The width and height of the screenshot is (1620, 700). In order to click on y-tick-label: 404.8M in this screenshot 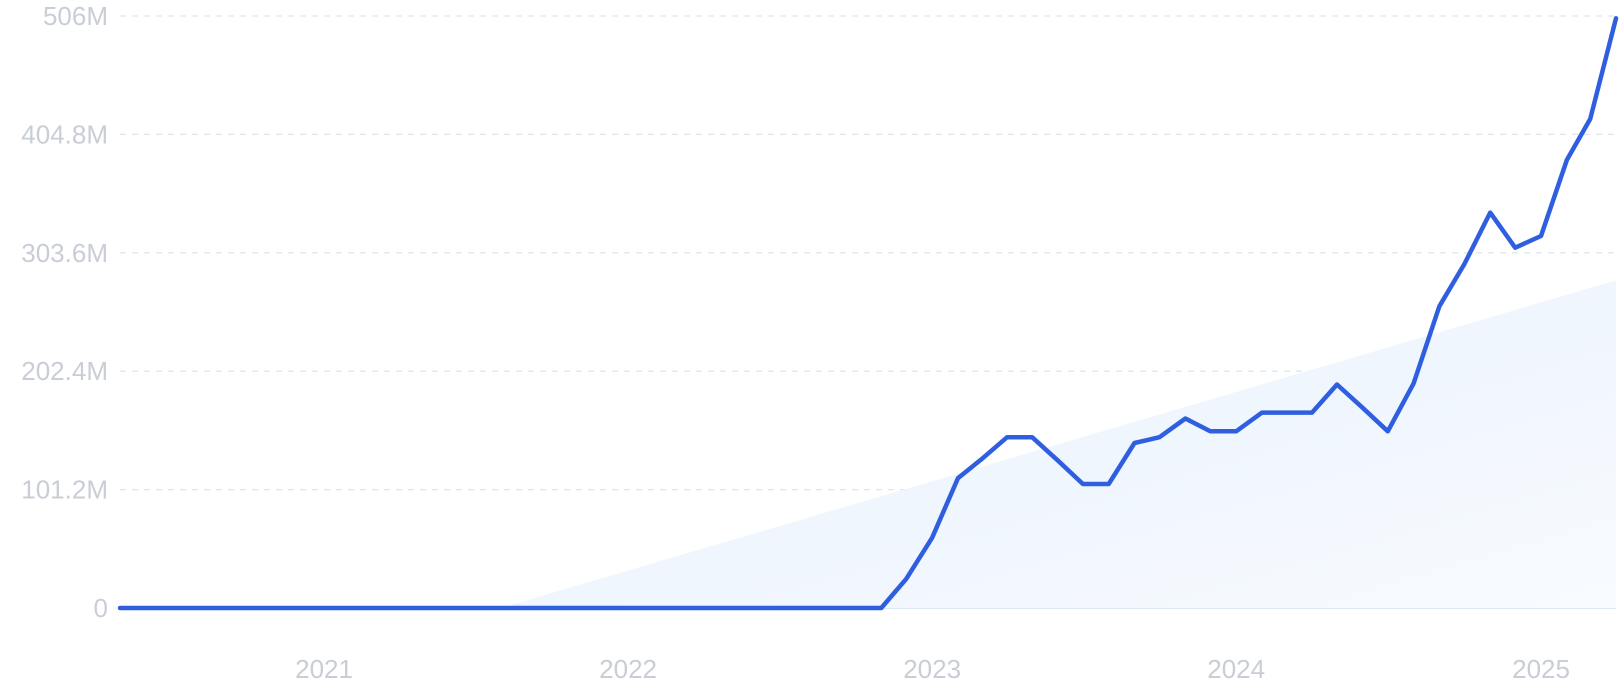, I will do `click(64, 134)`.